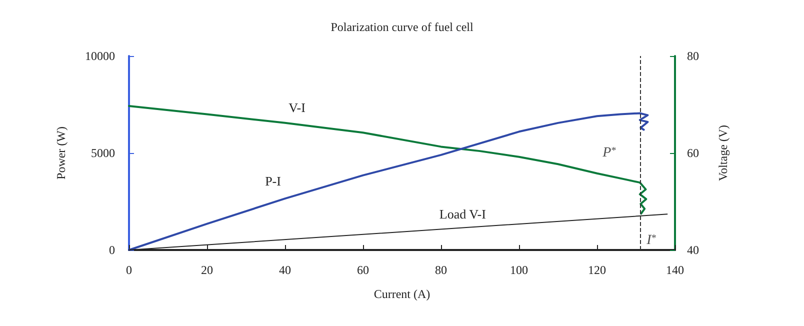  What do you see at coordinates (112, 250) in the screenshot?
I see `y-tick-label: 0` at bounding box center [112, 250].